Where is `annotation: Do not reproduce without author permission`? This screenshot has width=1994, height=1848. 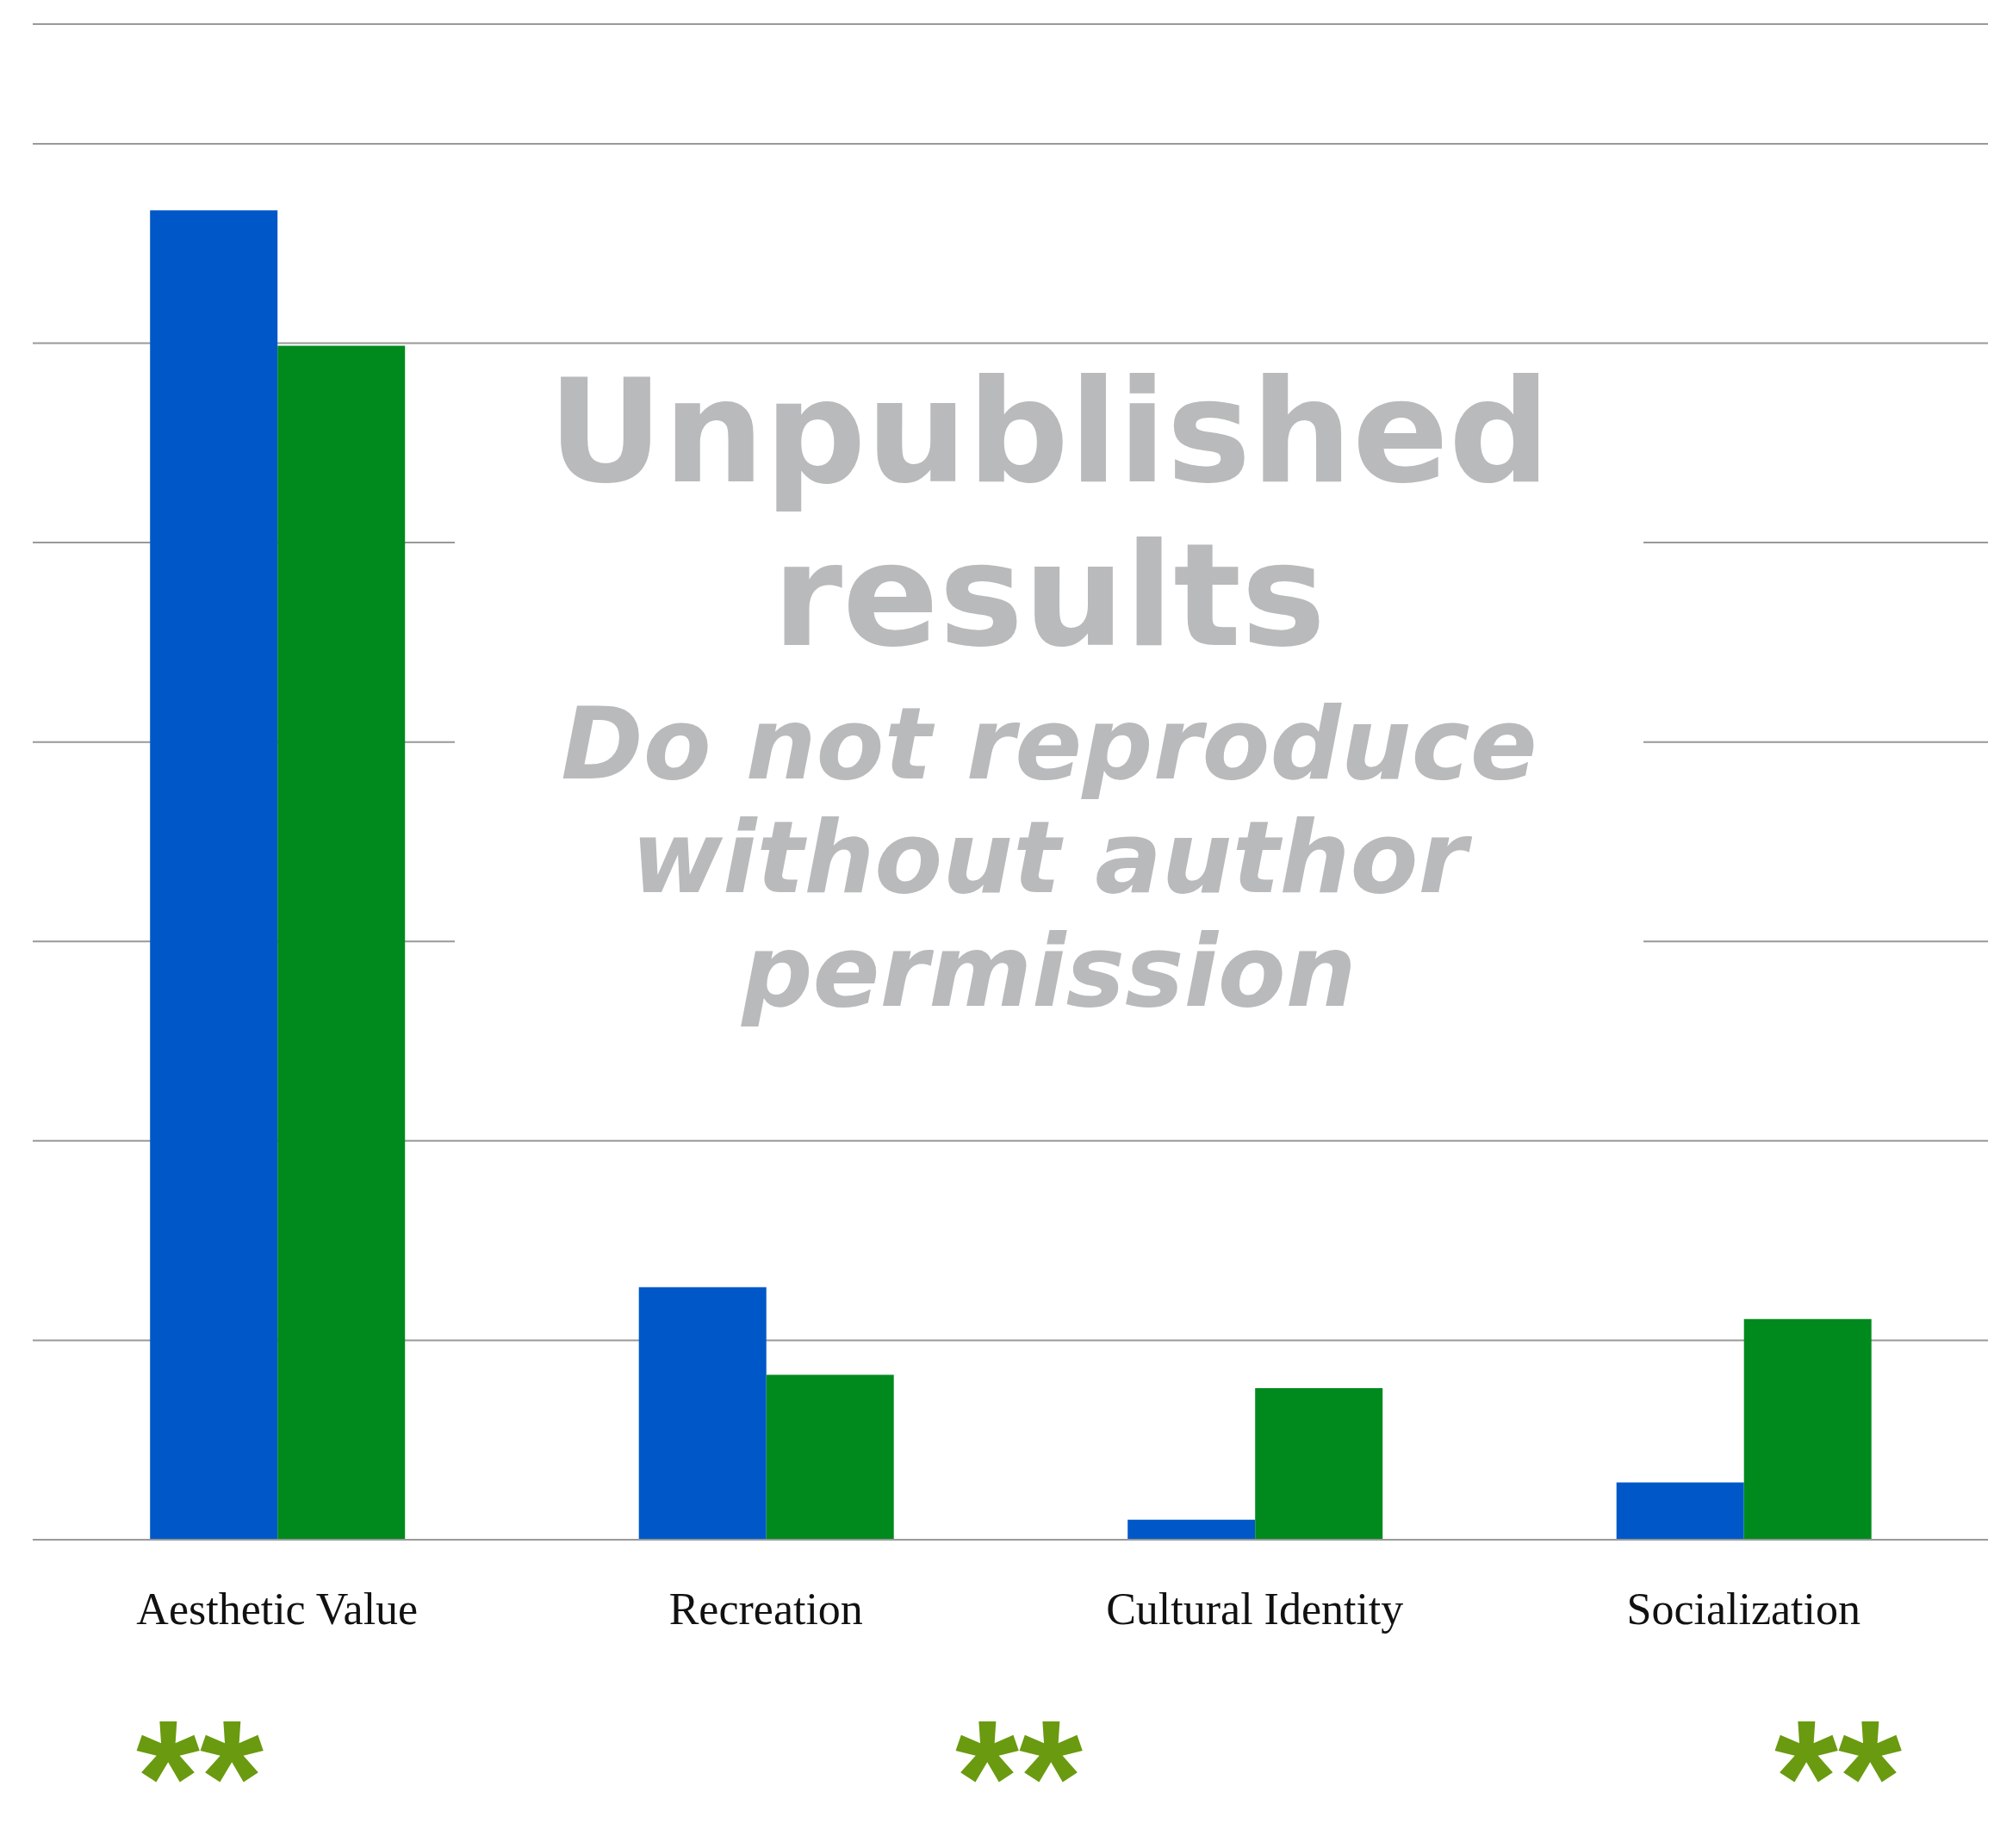
annotation: Do not reproduce without author permission is located at coordinates (1049, 857).